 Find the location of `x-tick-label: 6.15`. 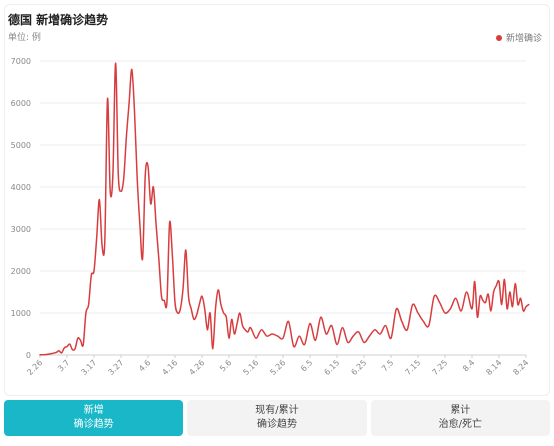

x-tick-label: 6.15 is located at coordinates (331, 367).